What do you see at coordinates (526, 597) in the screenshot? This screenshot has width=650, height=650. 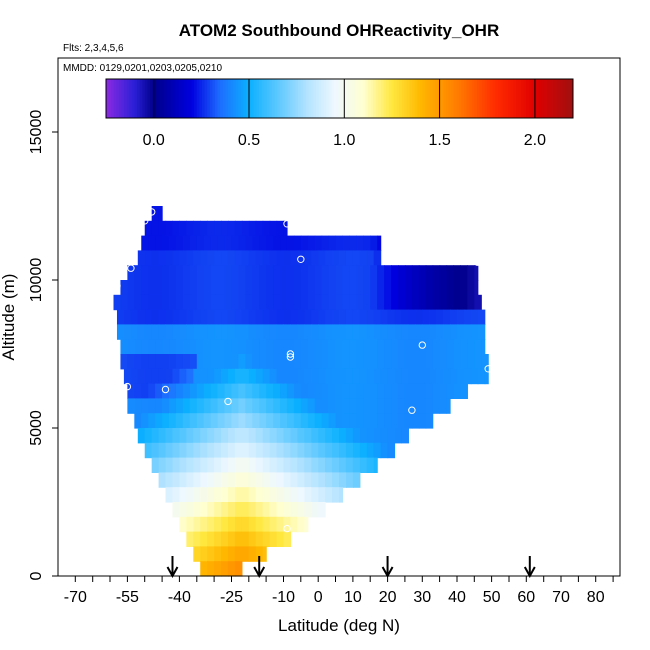 I see `x-tick-label: 60` at bounding box center [526, 597].